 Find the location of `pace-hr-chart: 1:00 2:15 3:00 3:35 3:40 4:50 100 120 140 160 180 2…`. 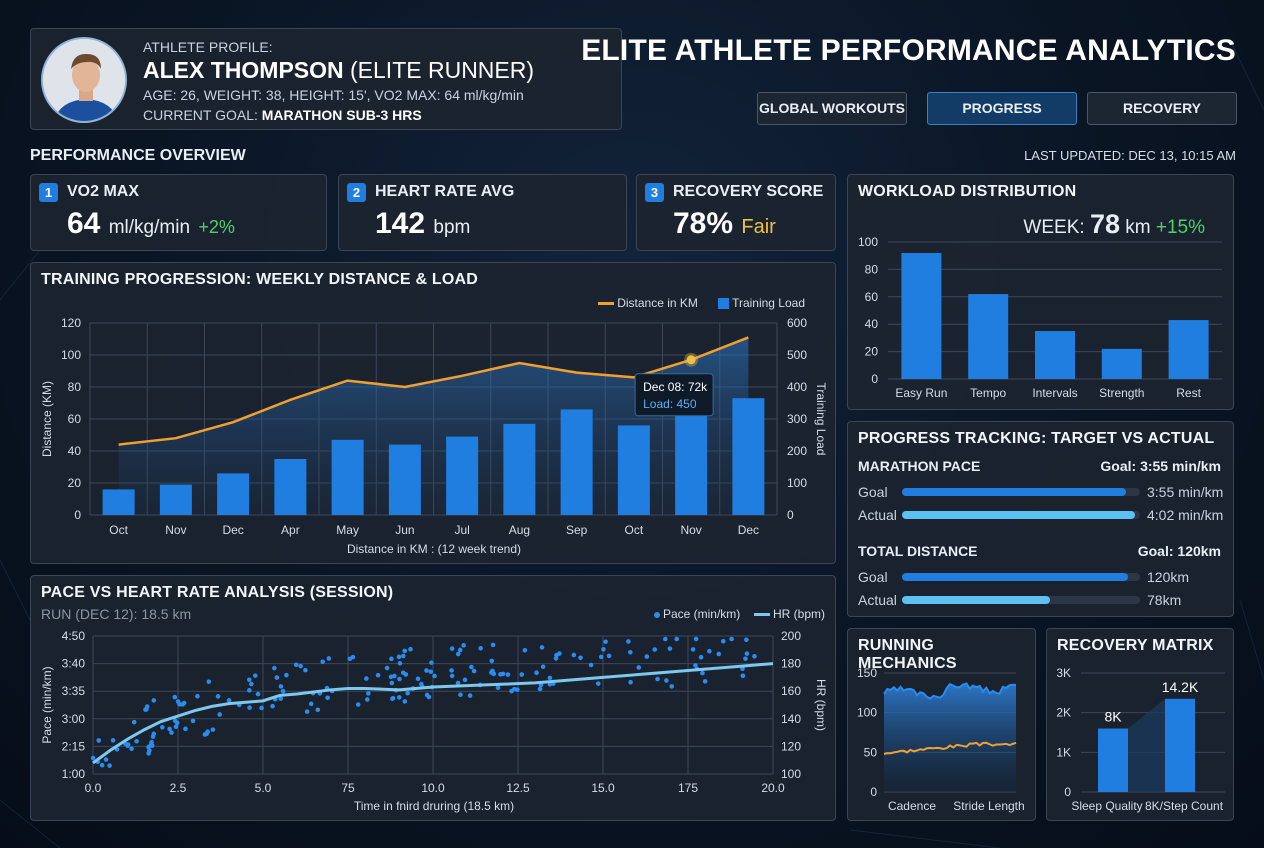

pace-hr-chart: 1:00 2:15 3:00 3:35 3:40 4:50 100 120 140 160 180 2… is located at coordinates (434, 712).